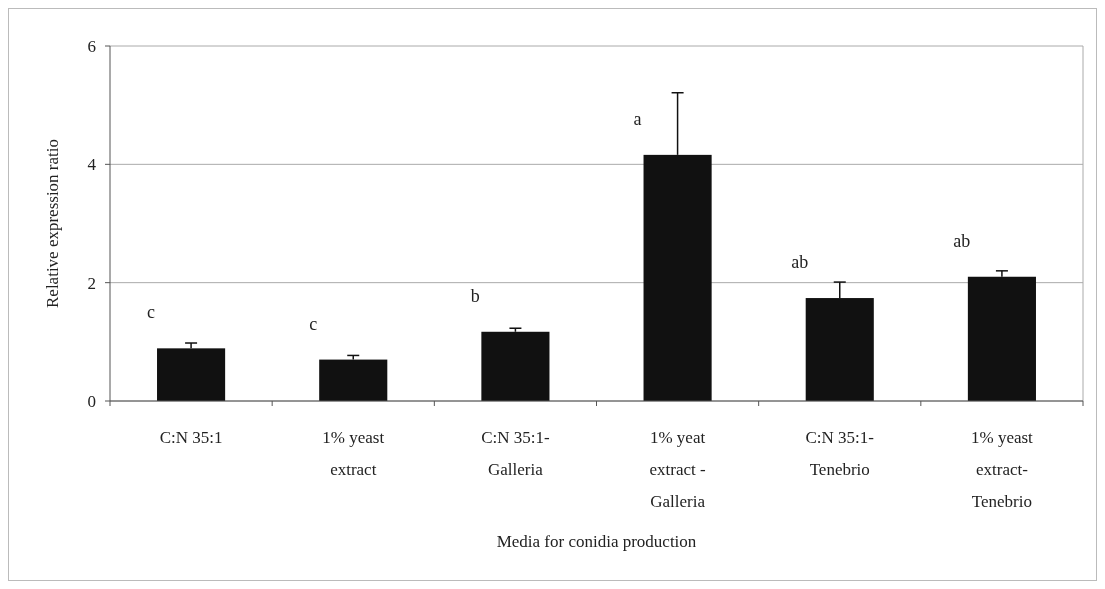 This screenshot has width=1105, height=589. I want to click on y-axis-title: Relative expression ratio, so click(52, 223).